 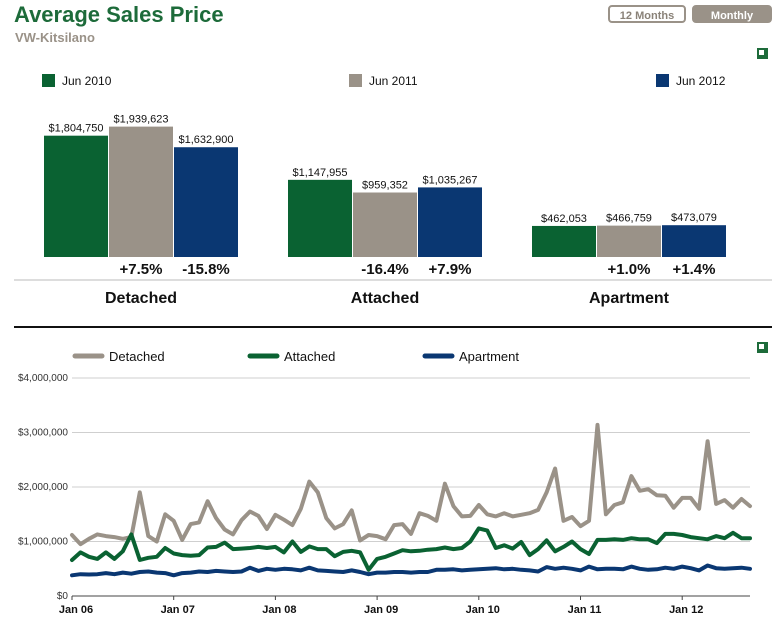 What do you see at coordinates (629, 269) in the screenshot?
I see `change-label: +1.0%` at bounding box center [629, 269].